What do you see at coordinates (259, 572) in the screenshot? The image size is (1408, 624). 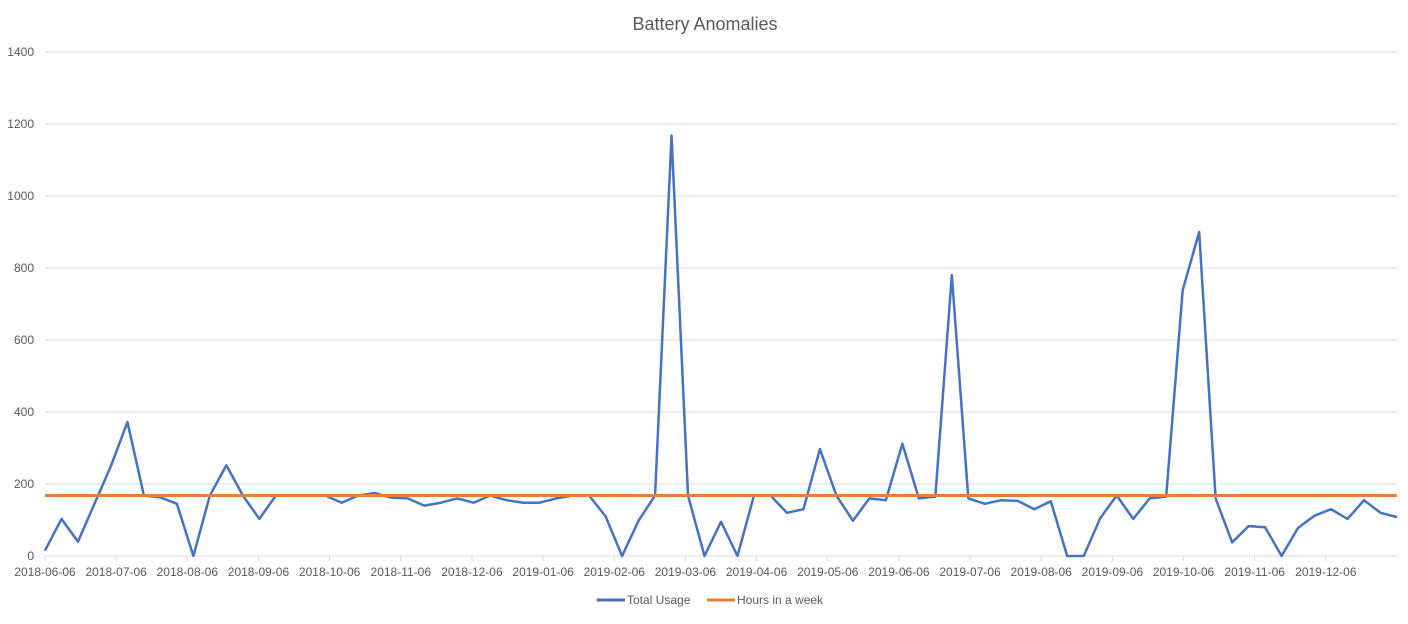 I see `x-tick-label: 2018-09-06` at bounding box center [259, 572].